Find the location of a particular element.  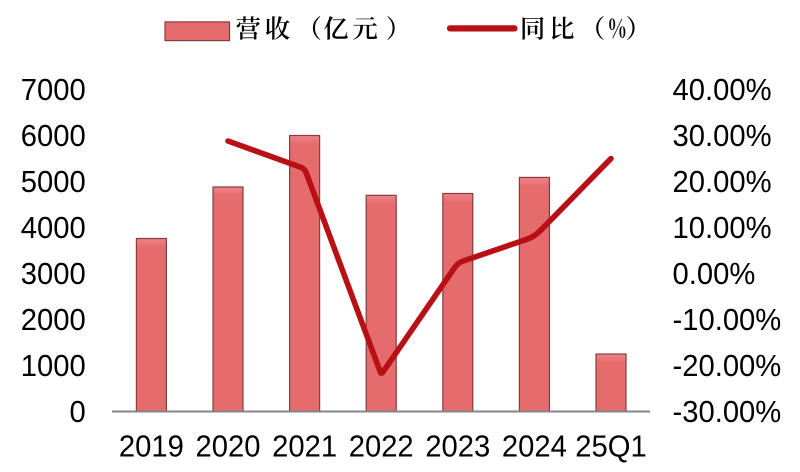

svg-text: -30.00% is located at coordinates (727, 413).